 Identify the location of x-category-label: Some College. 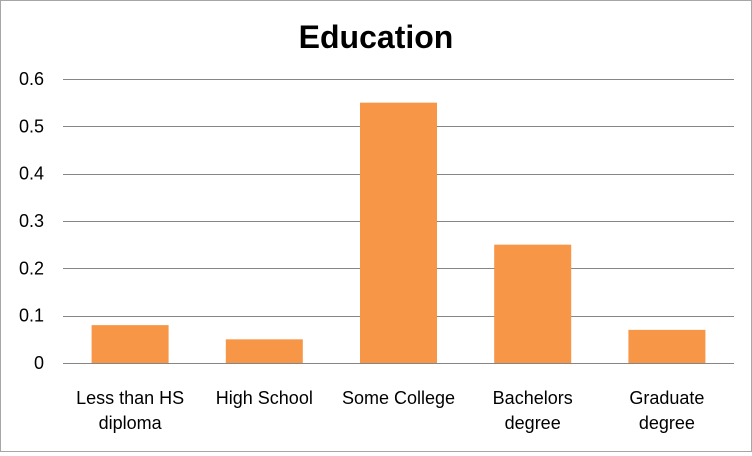
(398, 398).